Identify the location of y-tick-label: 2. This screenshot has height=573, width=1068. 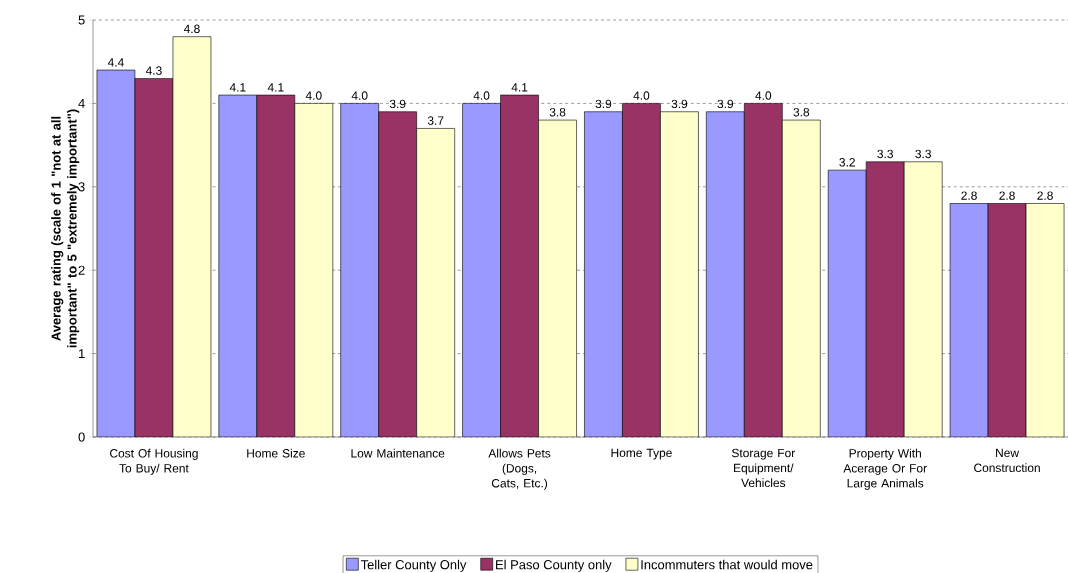
(81, 270).